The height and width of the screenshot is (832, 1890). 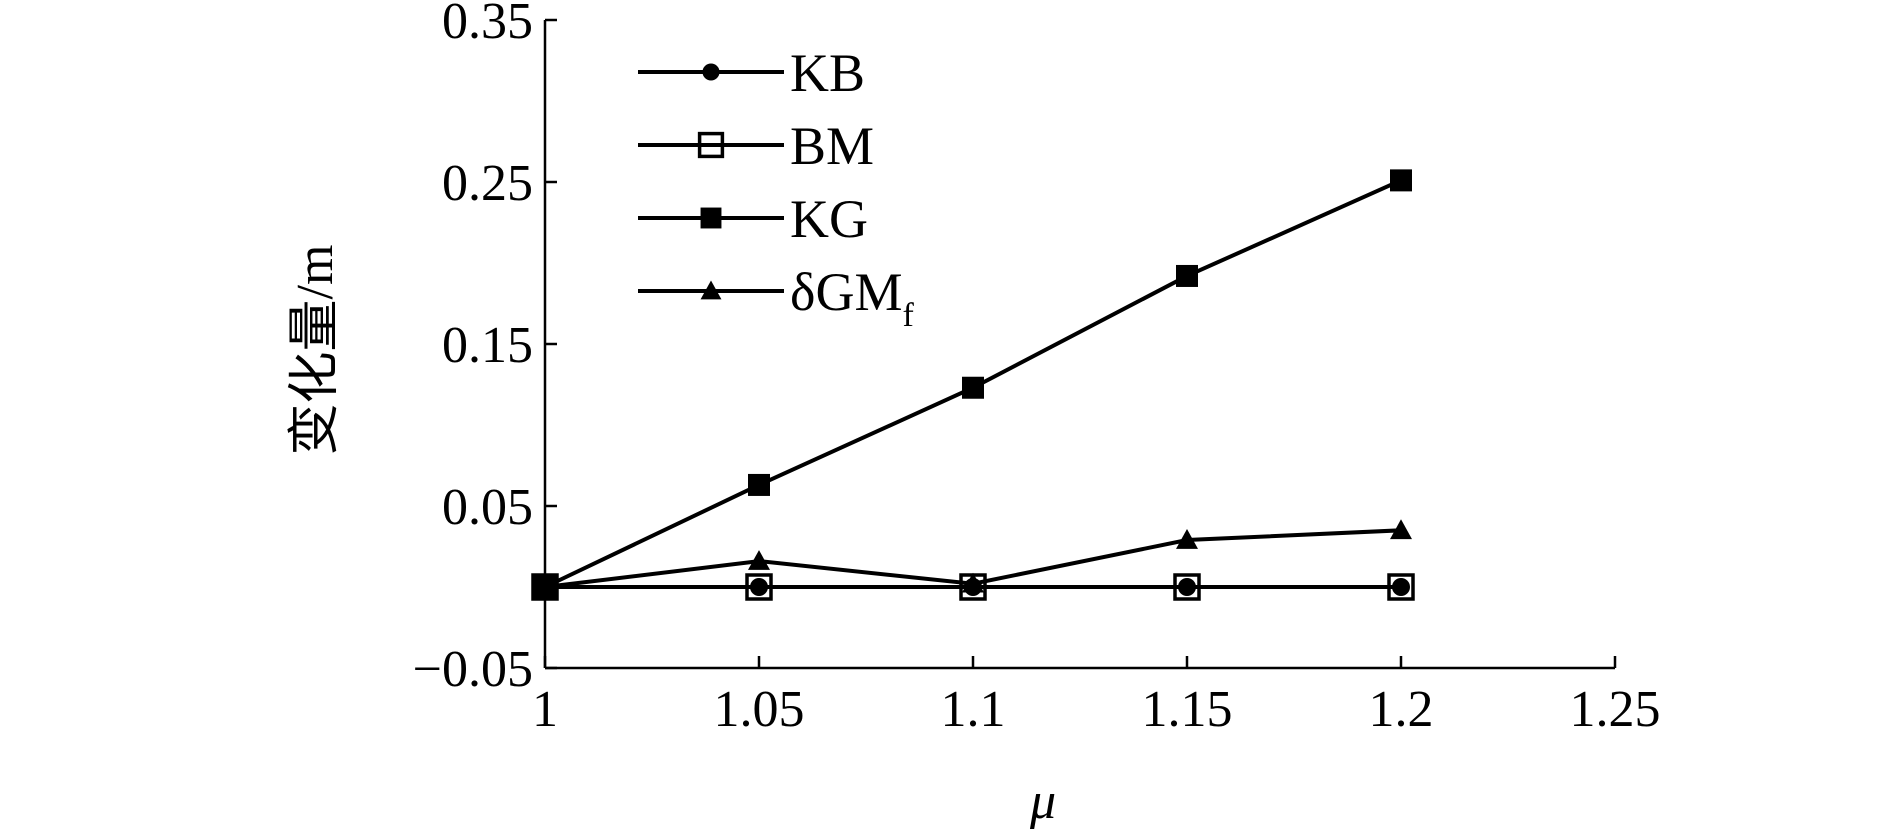 What do you see at coordinates (776, 298) in the screenshot?
I see `legend-item-gm: δGMf` at bounding box center [776, 298].